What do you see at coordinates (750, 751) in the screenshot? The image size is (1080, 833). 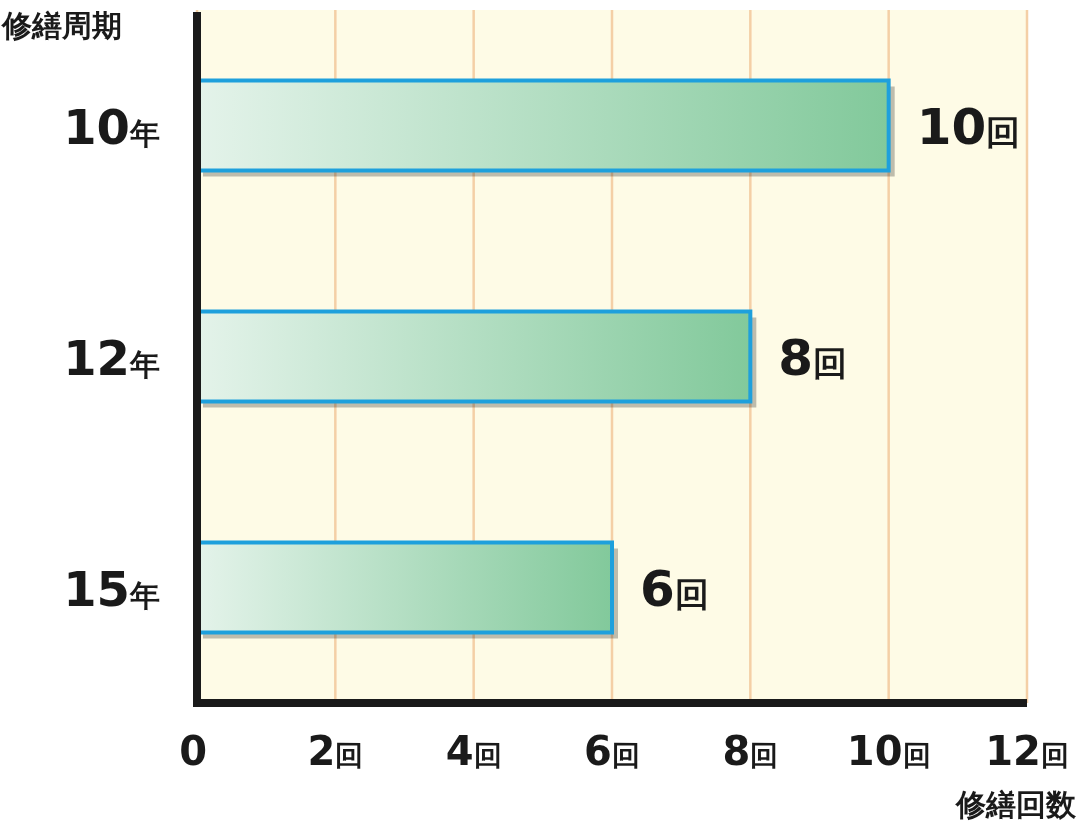 I see `x-tick-label: 8回` at bounding box center [750, 751].